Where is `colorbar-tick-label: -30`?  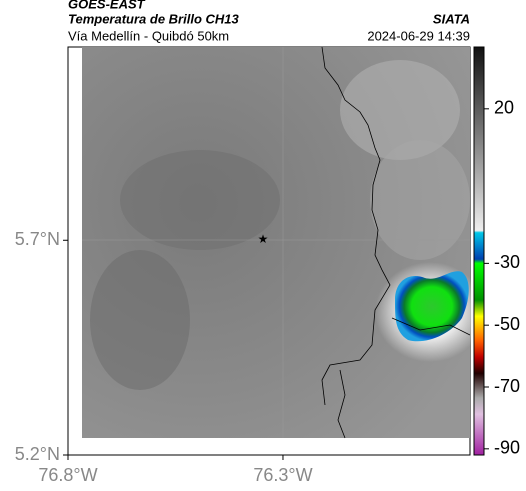
colorbar-tick-label: -30 is located at coordinates (507, 262).